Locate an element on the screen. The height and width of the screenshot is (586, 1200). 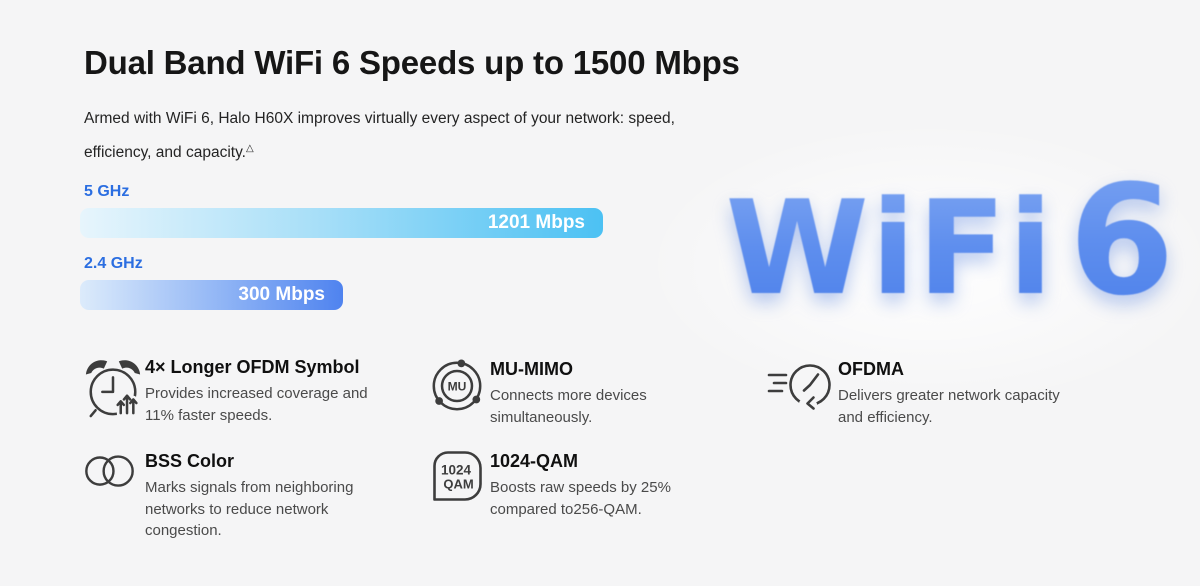
mu-icon-label: MU is located at coordinates (456, 386).